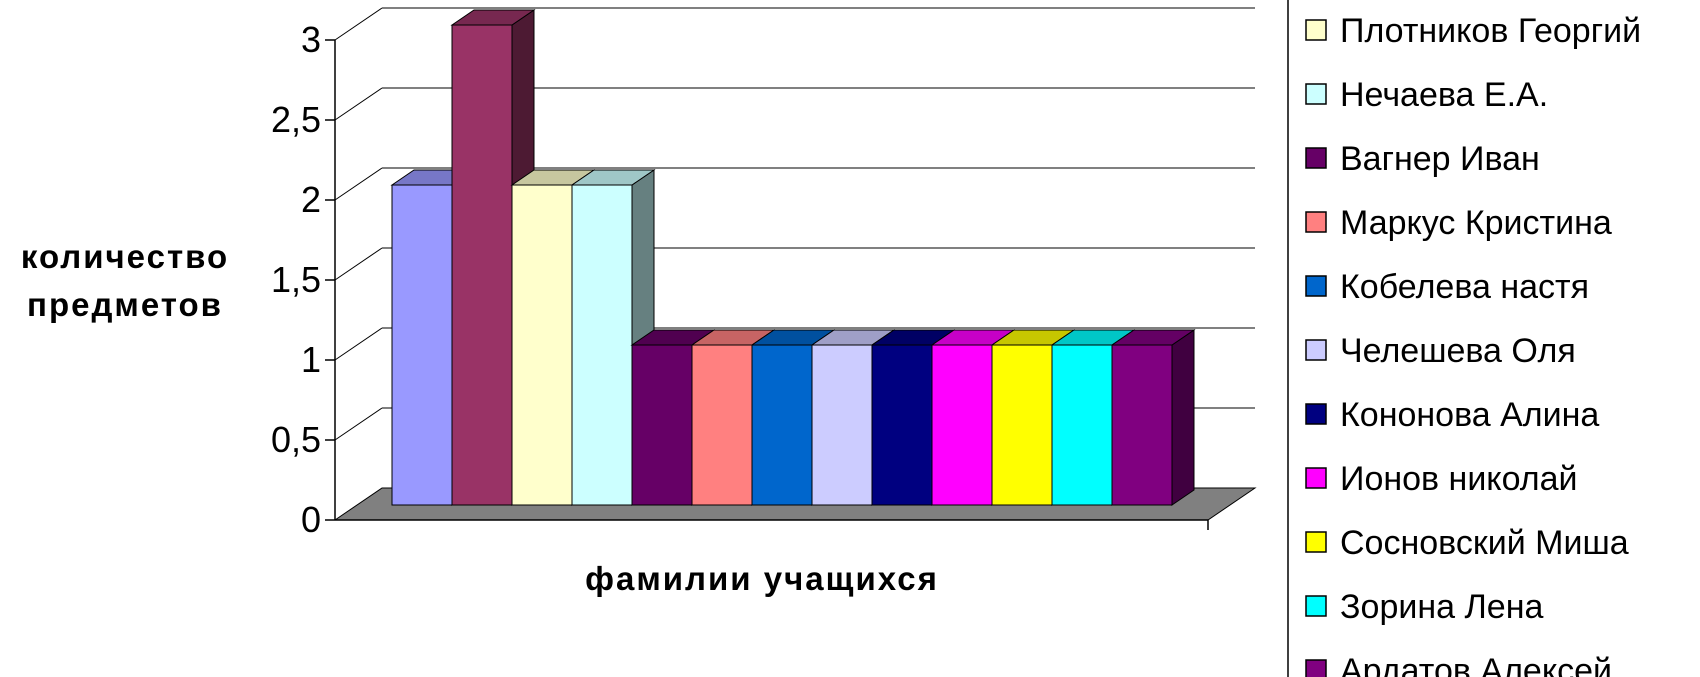  I want to click on legend-label: Нечаева Е.А., so click(1444, 95).